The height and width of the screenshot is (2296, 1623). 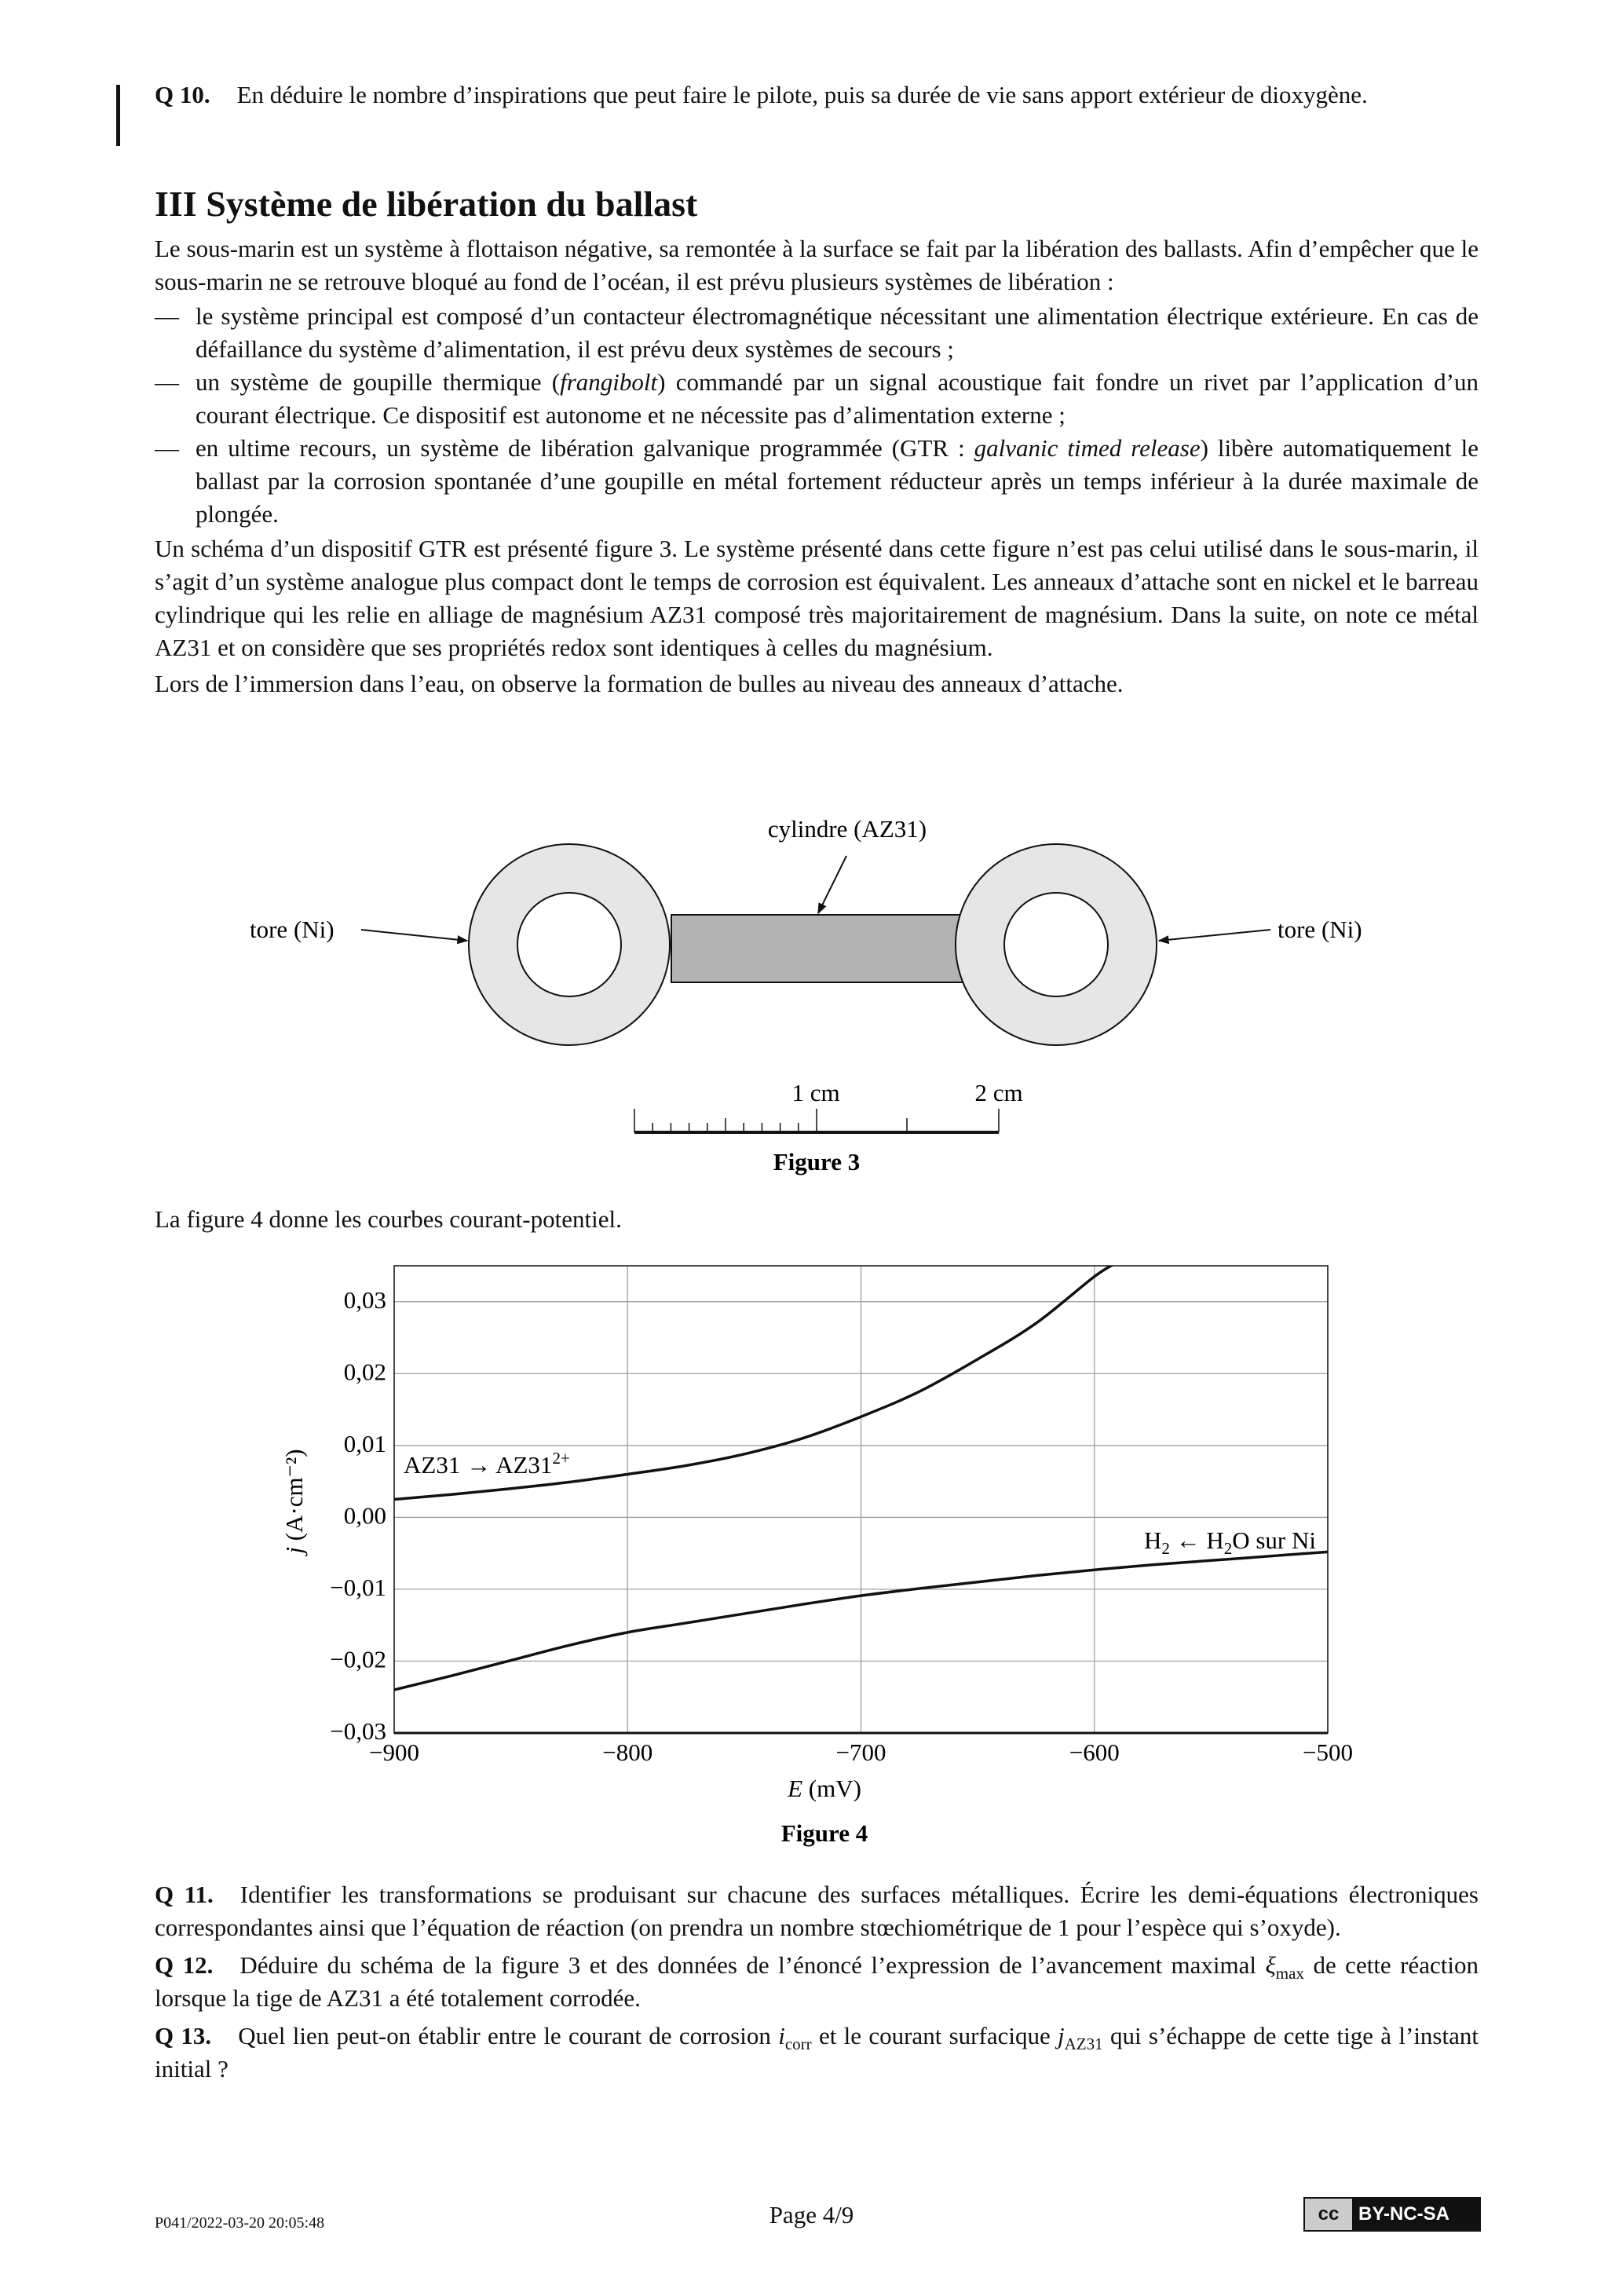 I want to click on cc-logo: cc, so click(x=1328, y=2215).